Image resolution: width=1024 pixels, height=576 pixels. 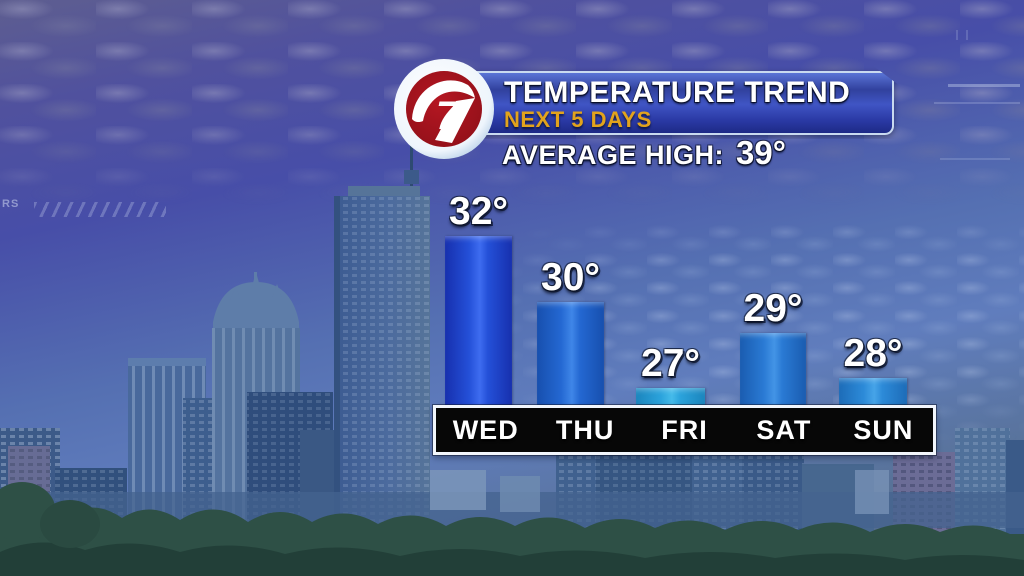 I want to click on bar-value-wed: 32°, so click(x=478, y=211).